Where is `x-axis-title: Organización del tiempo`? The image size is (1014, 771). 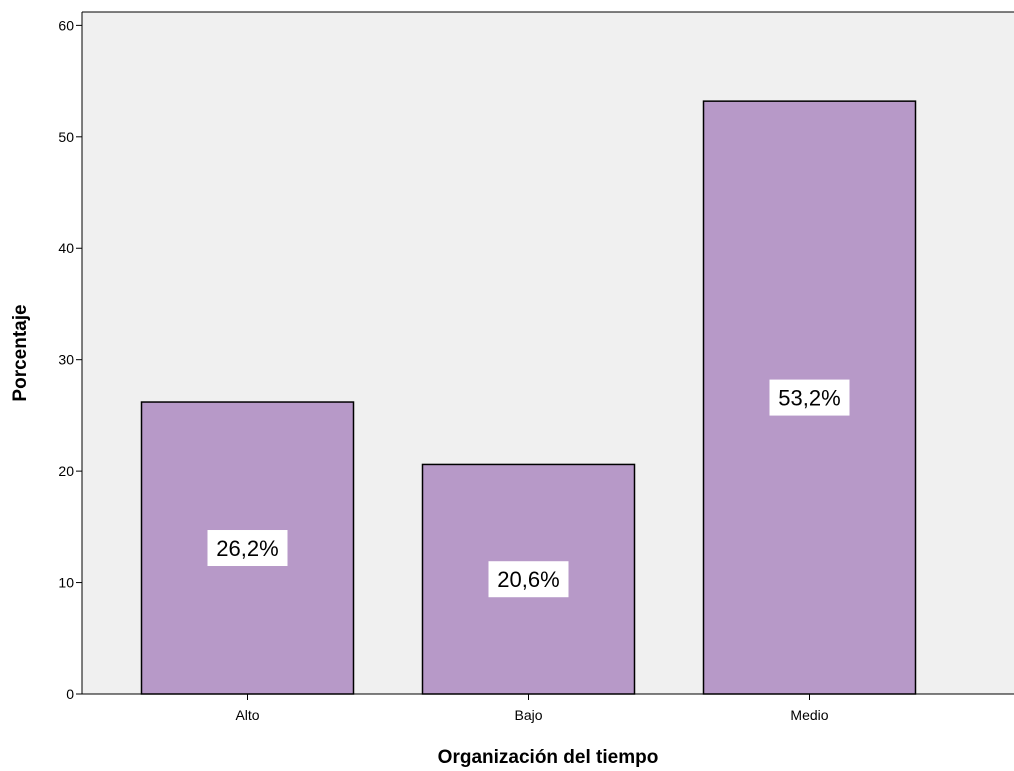 x-axis-title: Organización del tiempo is located at coordinates (548, 757).